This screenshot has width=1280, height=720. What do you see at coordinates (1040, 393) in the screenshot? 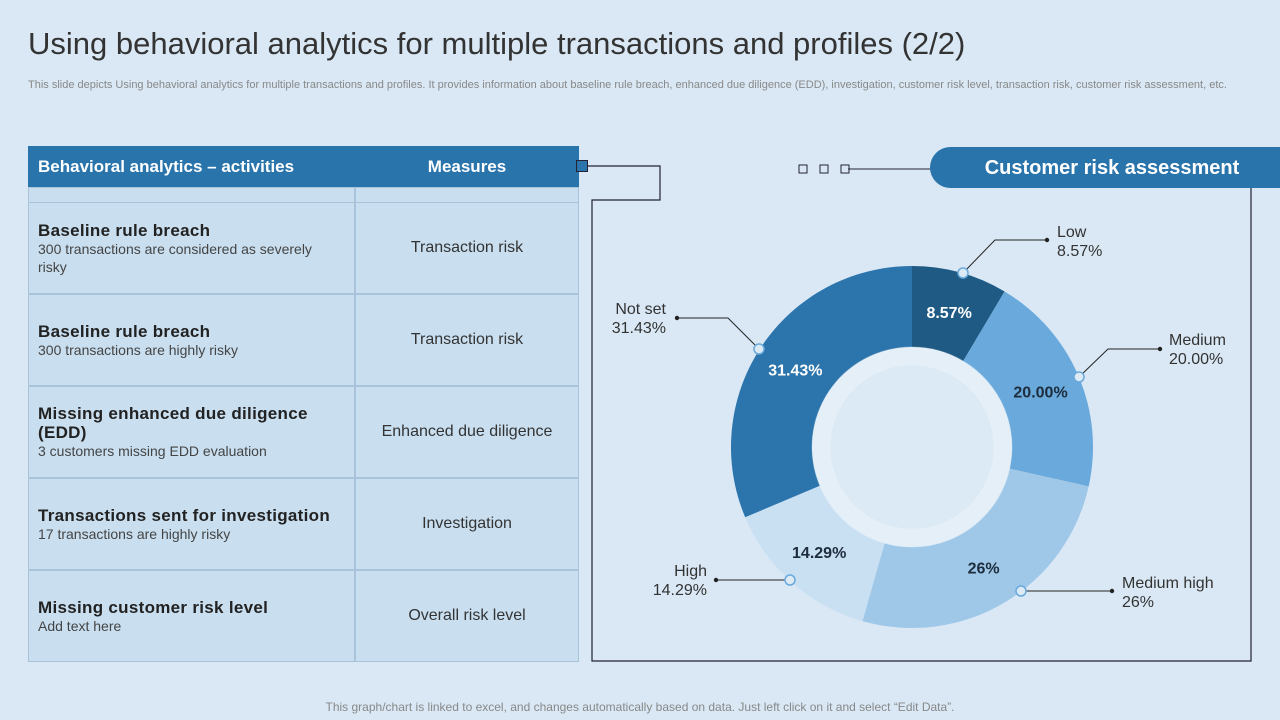
I see `slice-label: 20.00%` at bounding box center [1040, 393].